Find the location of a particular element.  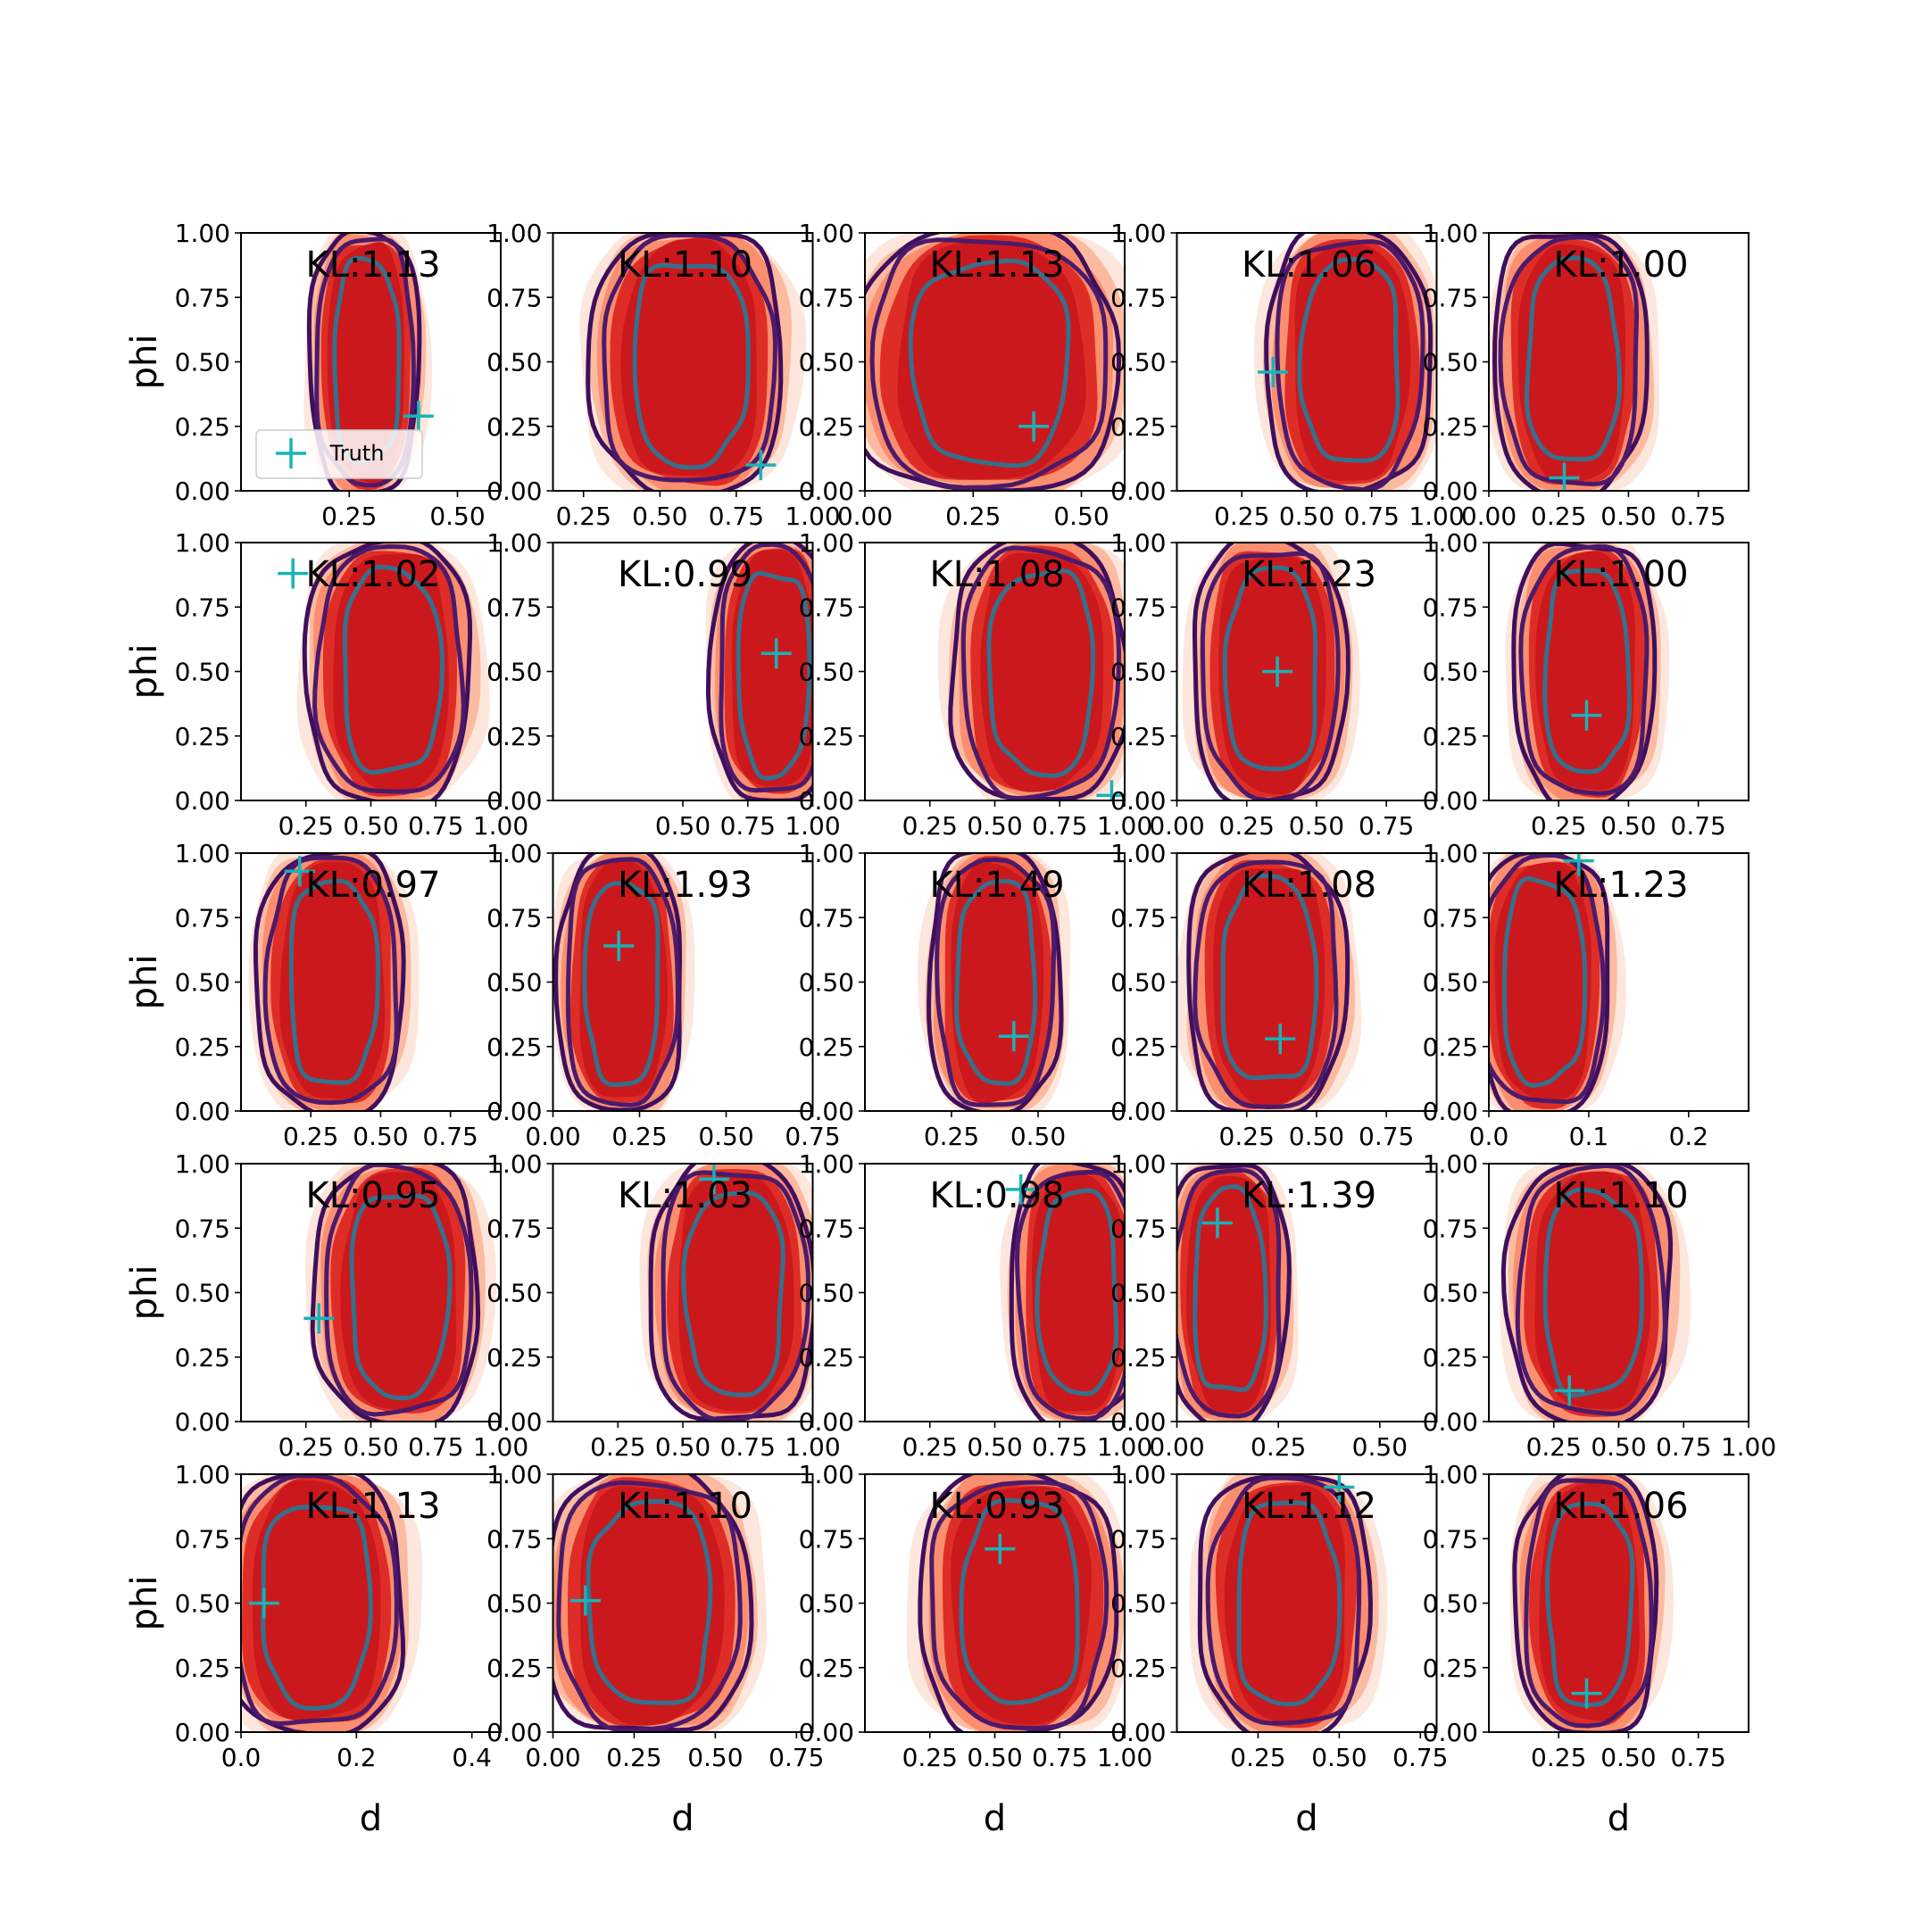

kl-annotation: KL:1.10 is located at coordinates (685, 1506).